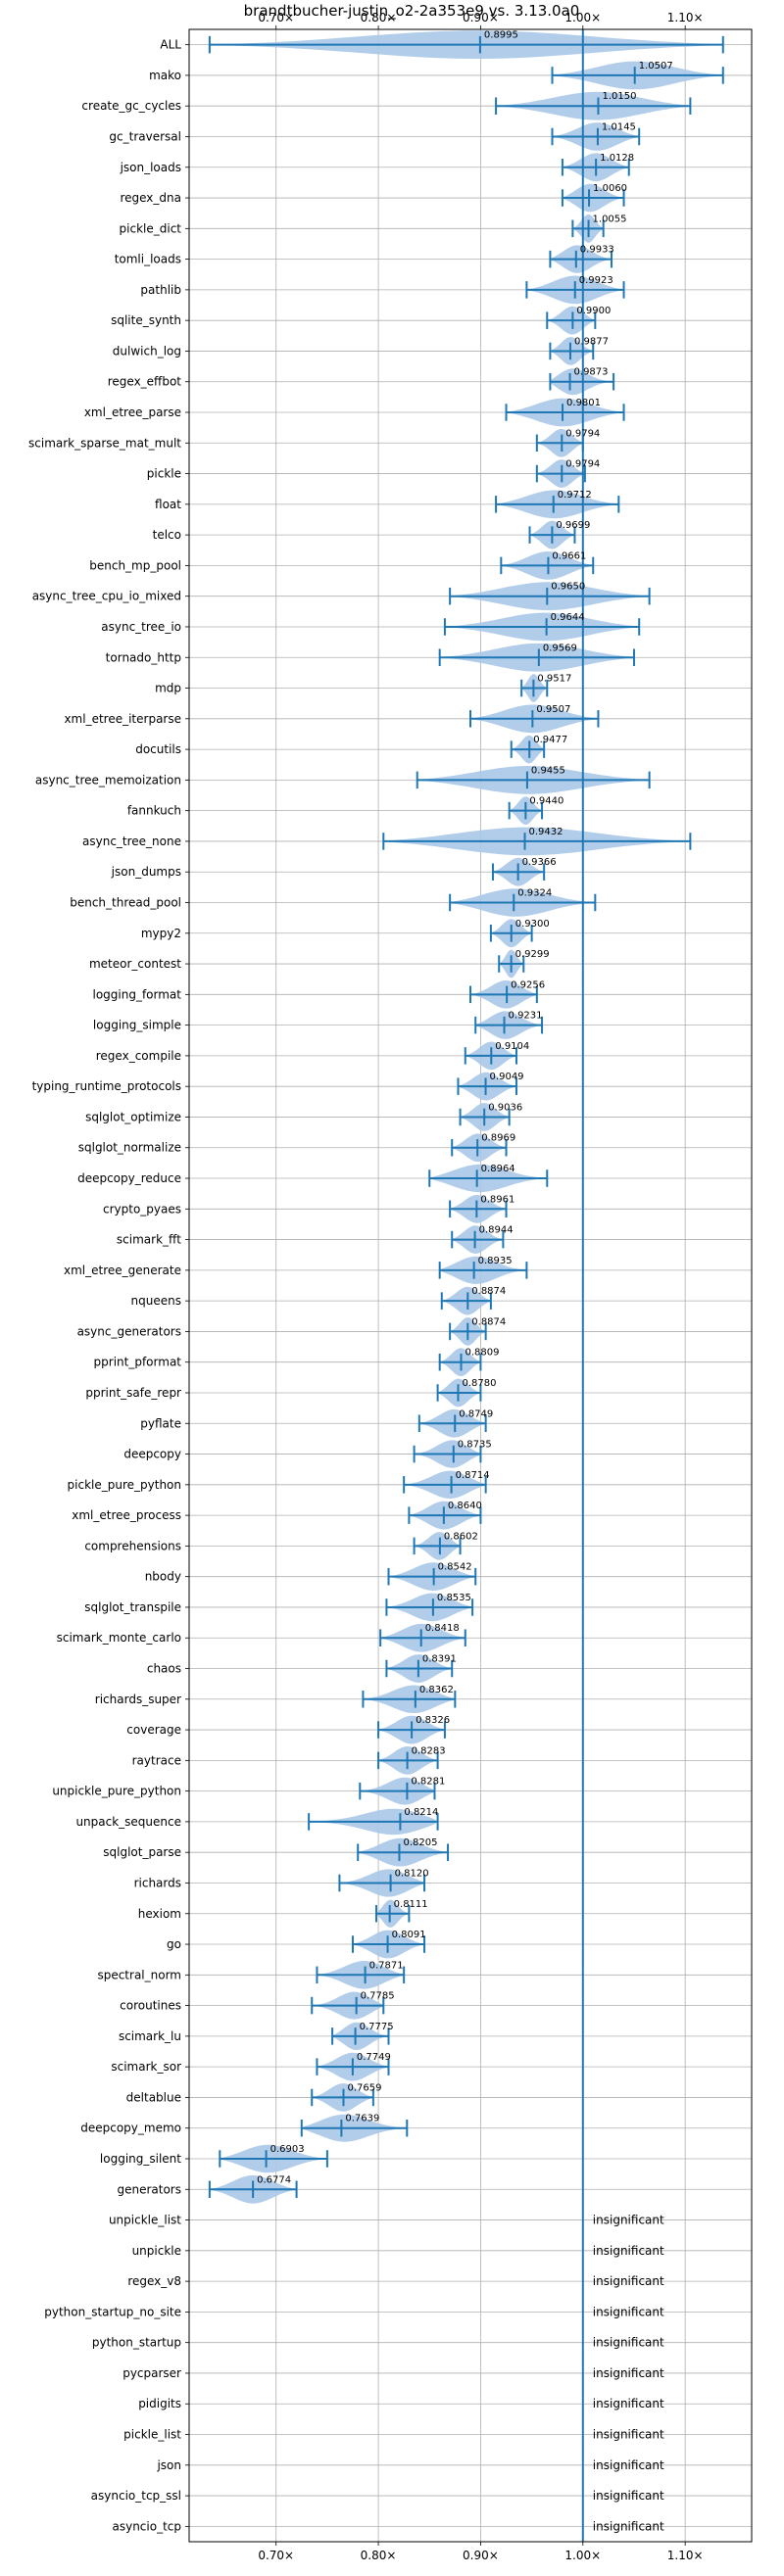 This screenshot has height=2576, width=784. What do you see at coordinates (159, 2403) in the screenshot?
I see `y-tick-label: pidigits` at bounding box center [159, 2403].